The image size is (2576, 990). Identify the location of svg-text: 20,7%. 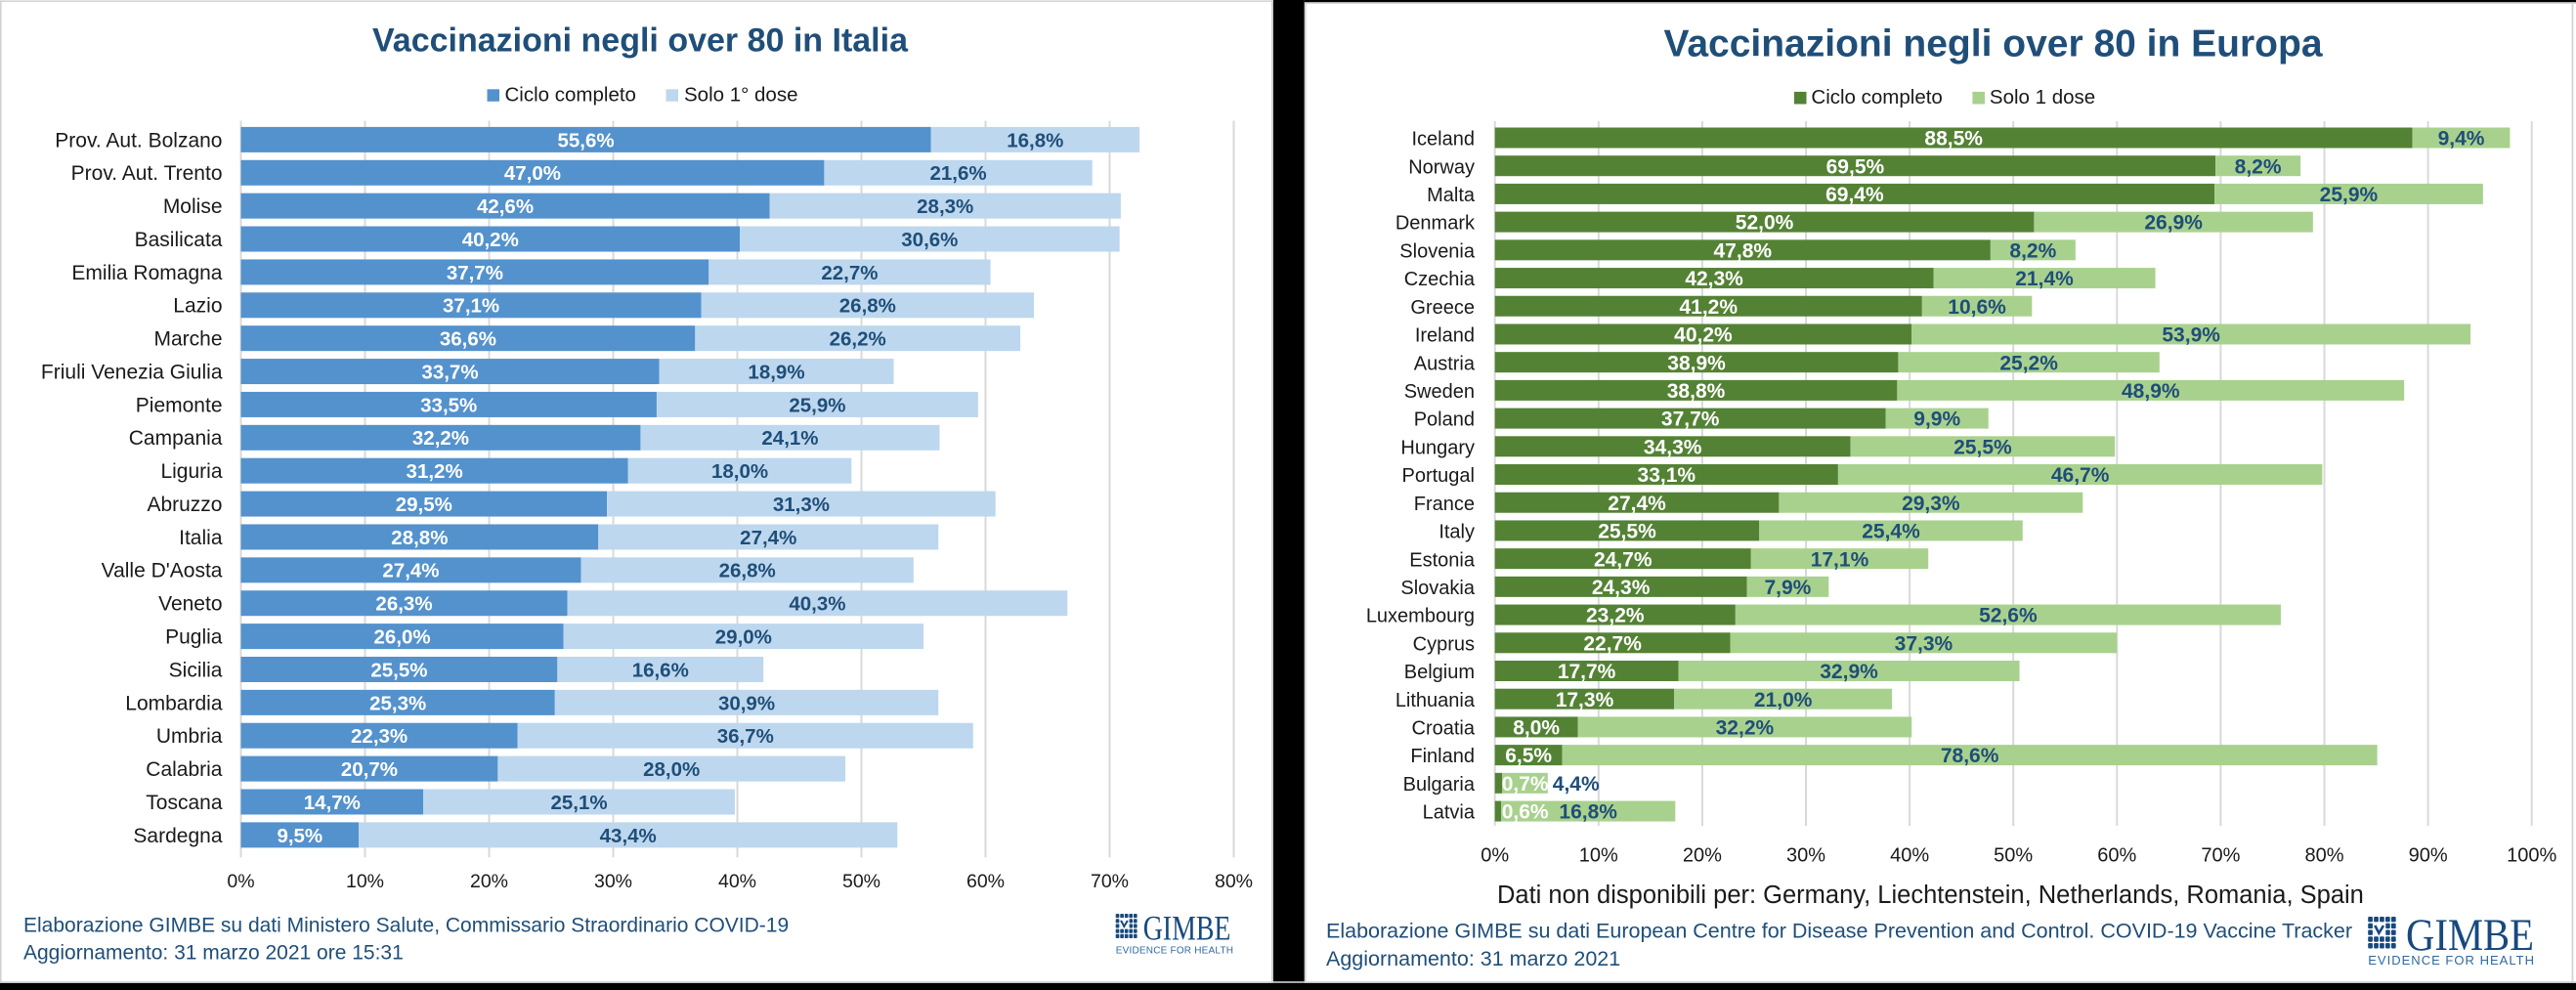
(369, 769).